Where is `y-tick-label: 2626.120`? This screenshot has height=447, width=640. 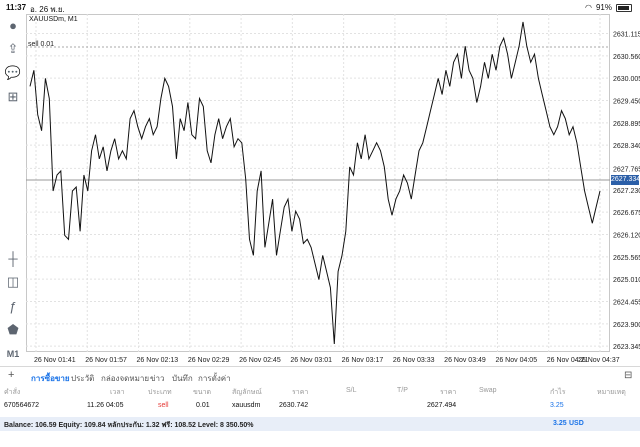 y-tick-label: 2626.120 is located at coordinates (626, 236).